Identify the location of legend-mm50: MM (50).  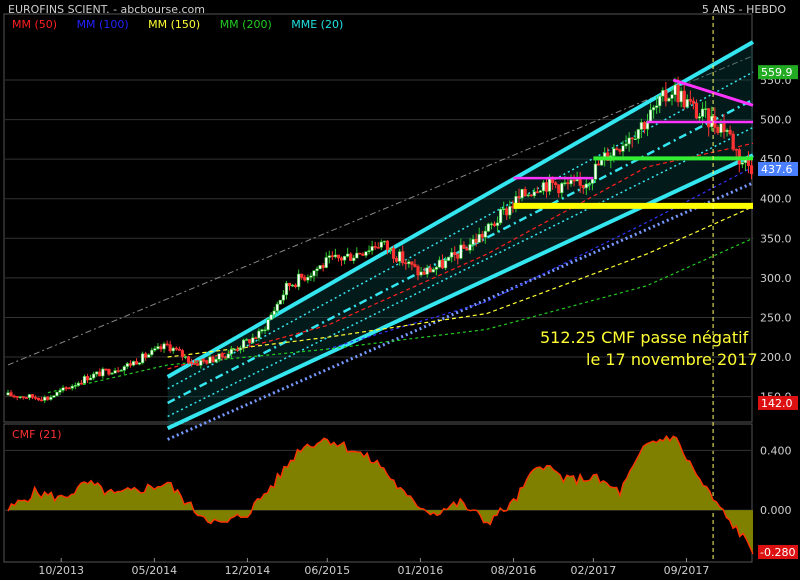
(35, 24).